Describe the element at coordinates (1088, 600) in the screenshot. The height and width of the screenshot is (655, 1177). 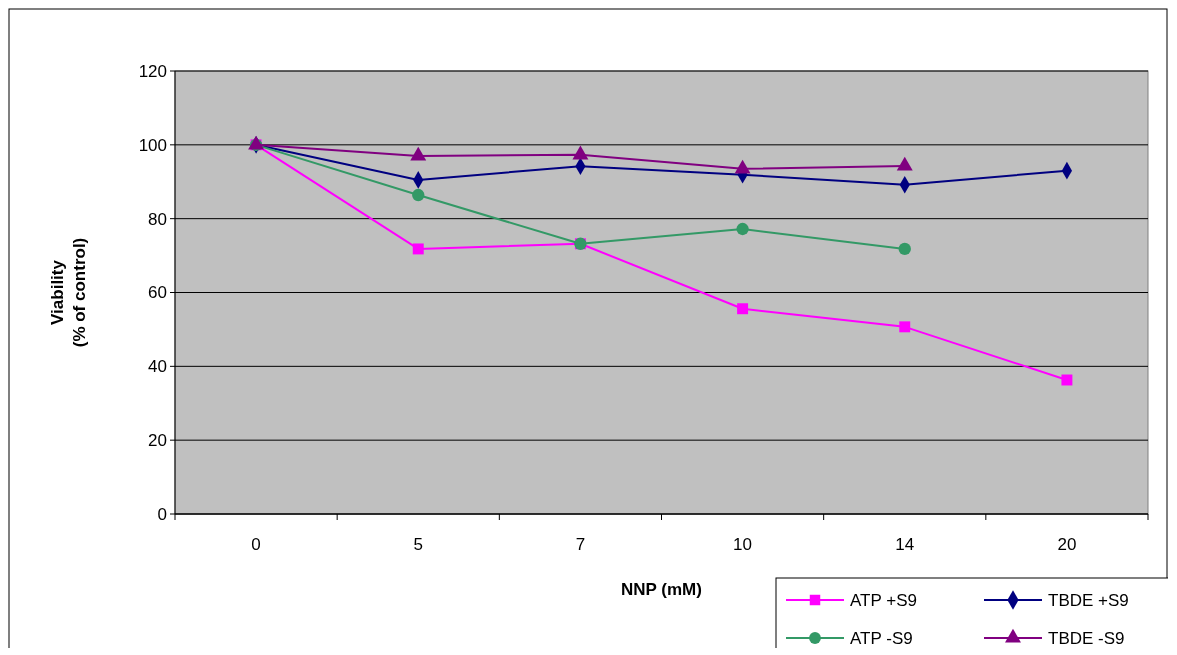
I see `legend-label: TBDE +S9` at that location.